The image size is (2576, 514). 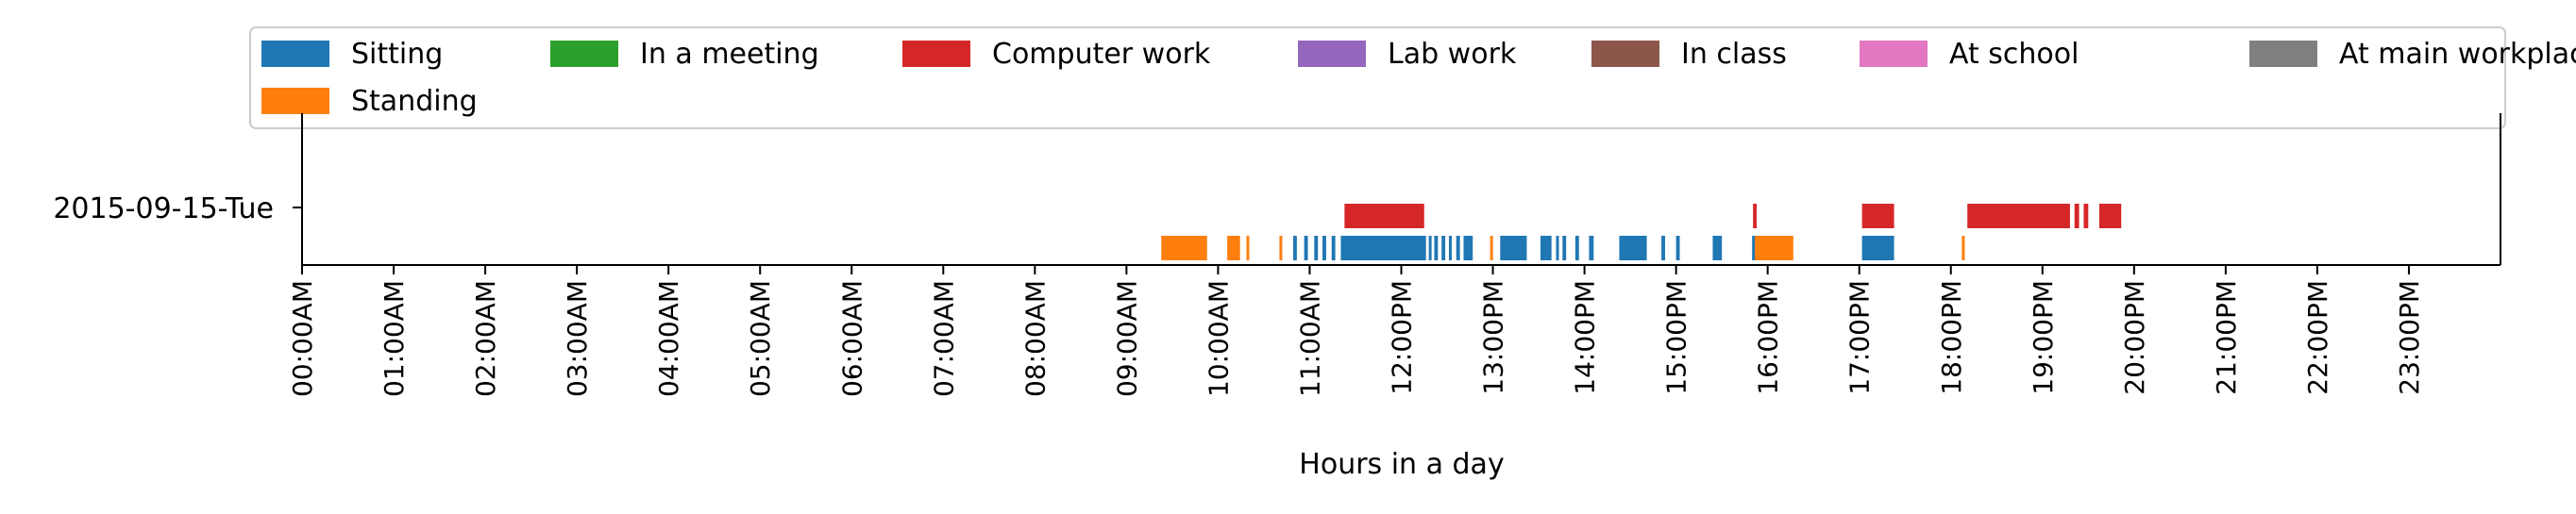 I want to click on legend-label: At school, so click(x=2014, y=54).